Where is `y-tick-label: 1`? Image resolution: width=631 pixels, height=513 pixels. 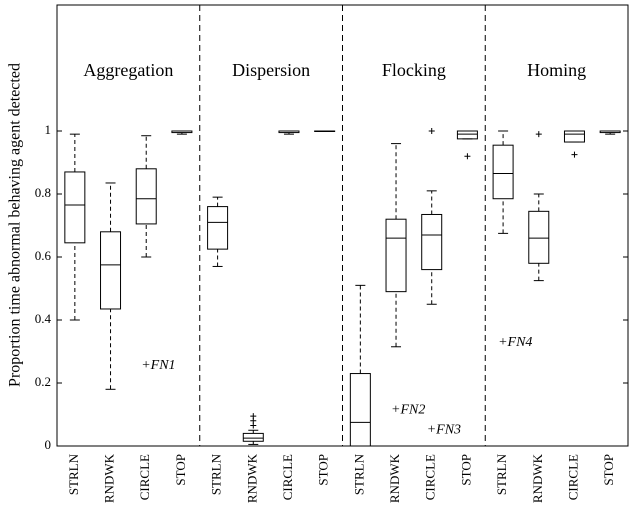
y-tick-label: 1 is located at coordinates (48, 129).